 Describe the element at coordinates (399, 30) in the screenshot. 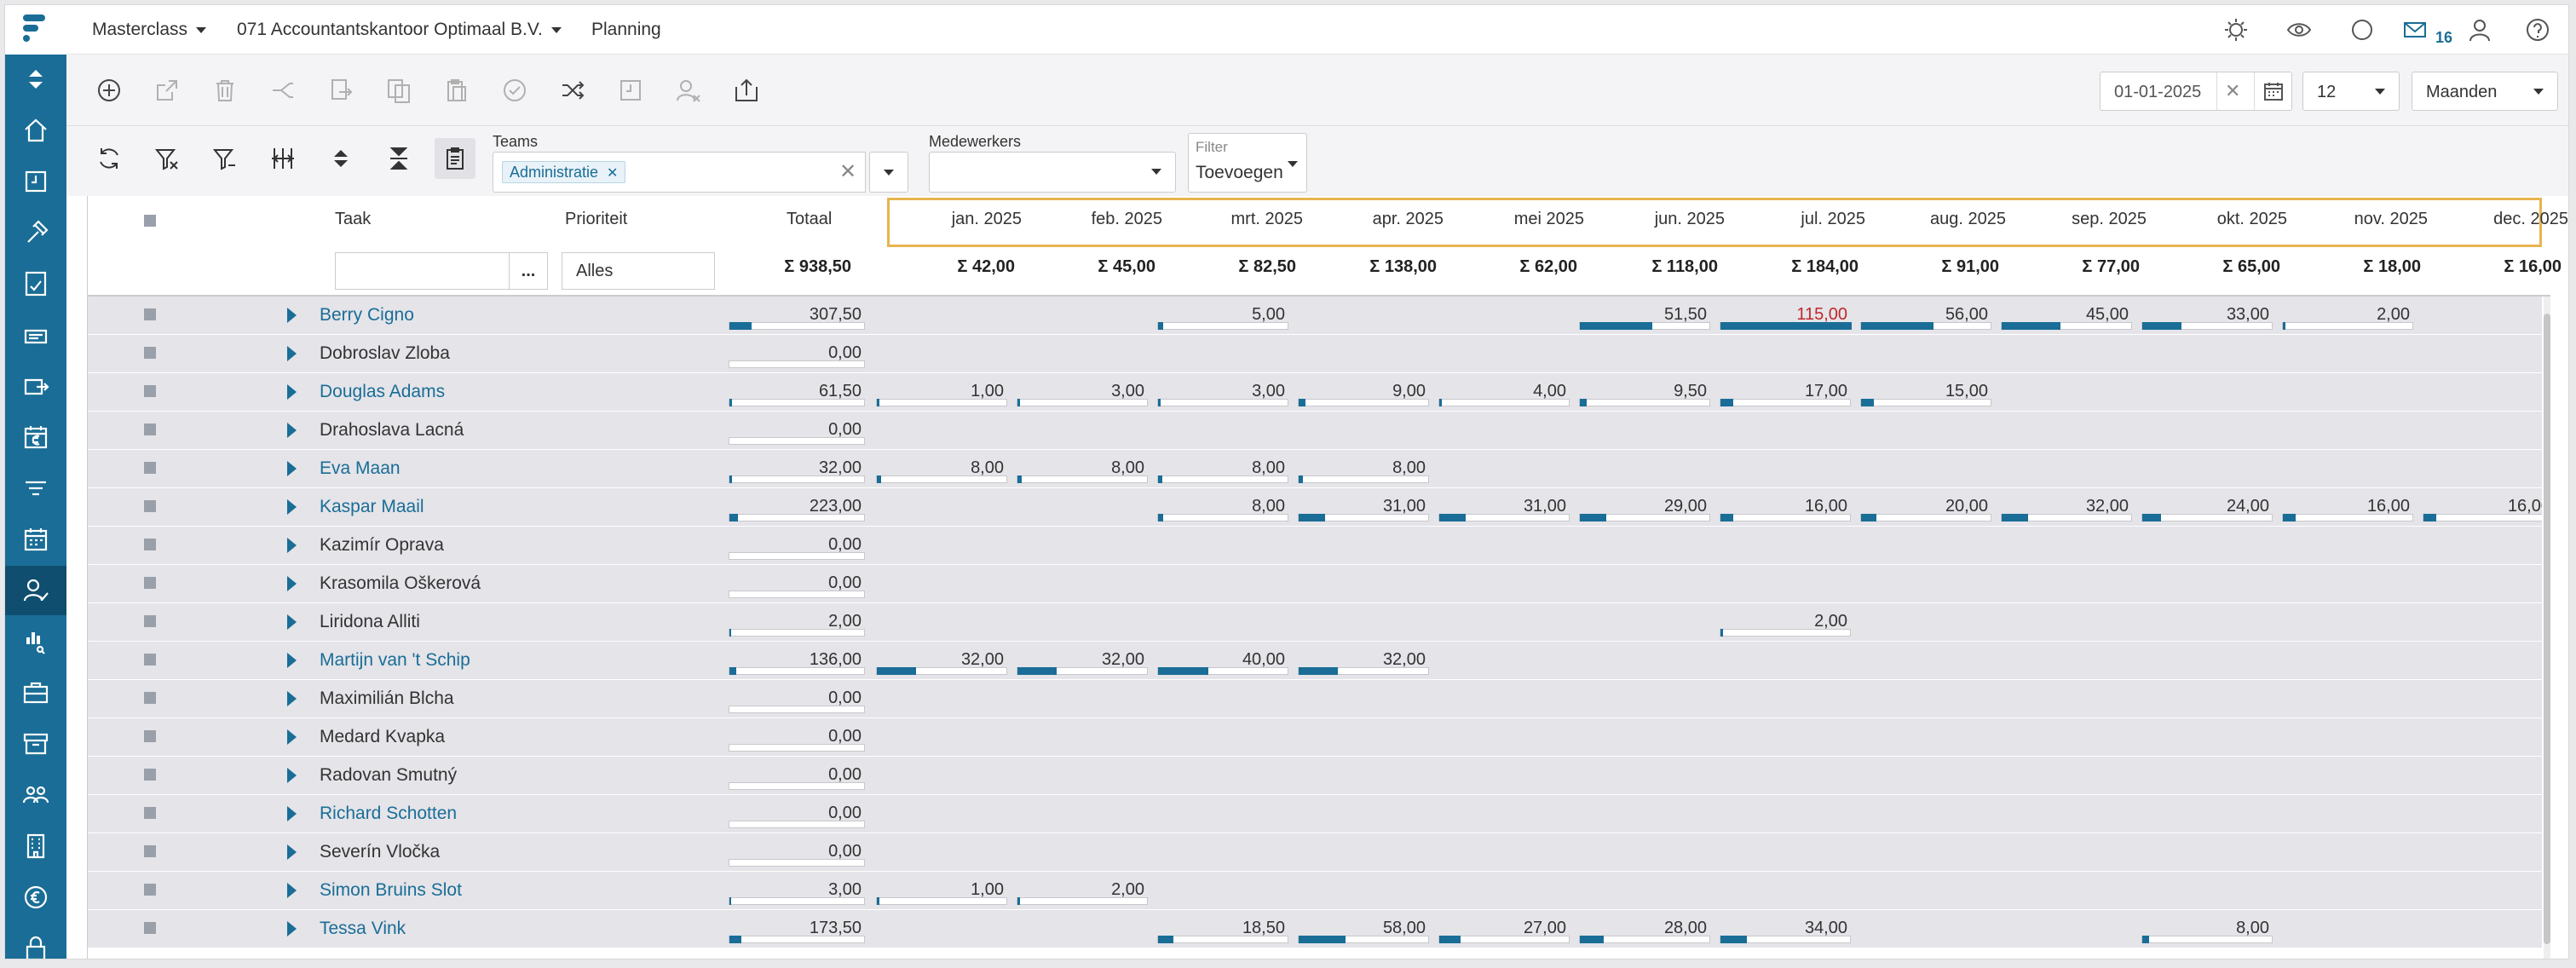

I see `company-dropdown: 071 Accountantskantoor Optimaal B.V.` at that location.